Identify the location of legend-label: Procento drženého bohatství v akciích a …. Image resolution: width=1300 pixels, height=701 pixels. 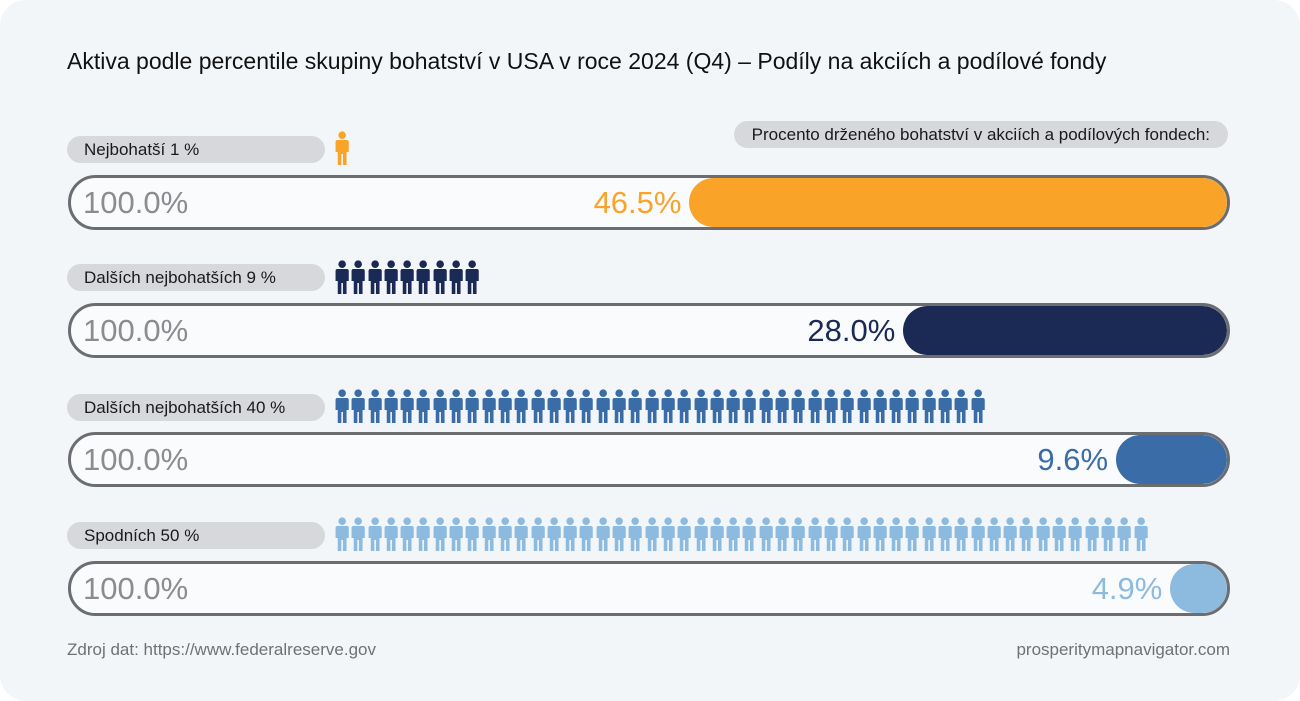
(980, 134).